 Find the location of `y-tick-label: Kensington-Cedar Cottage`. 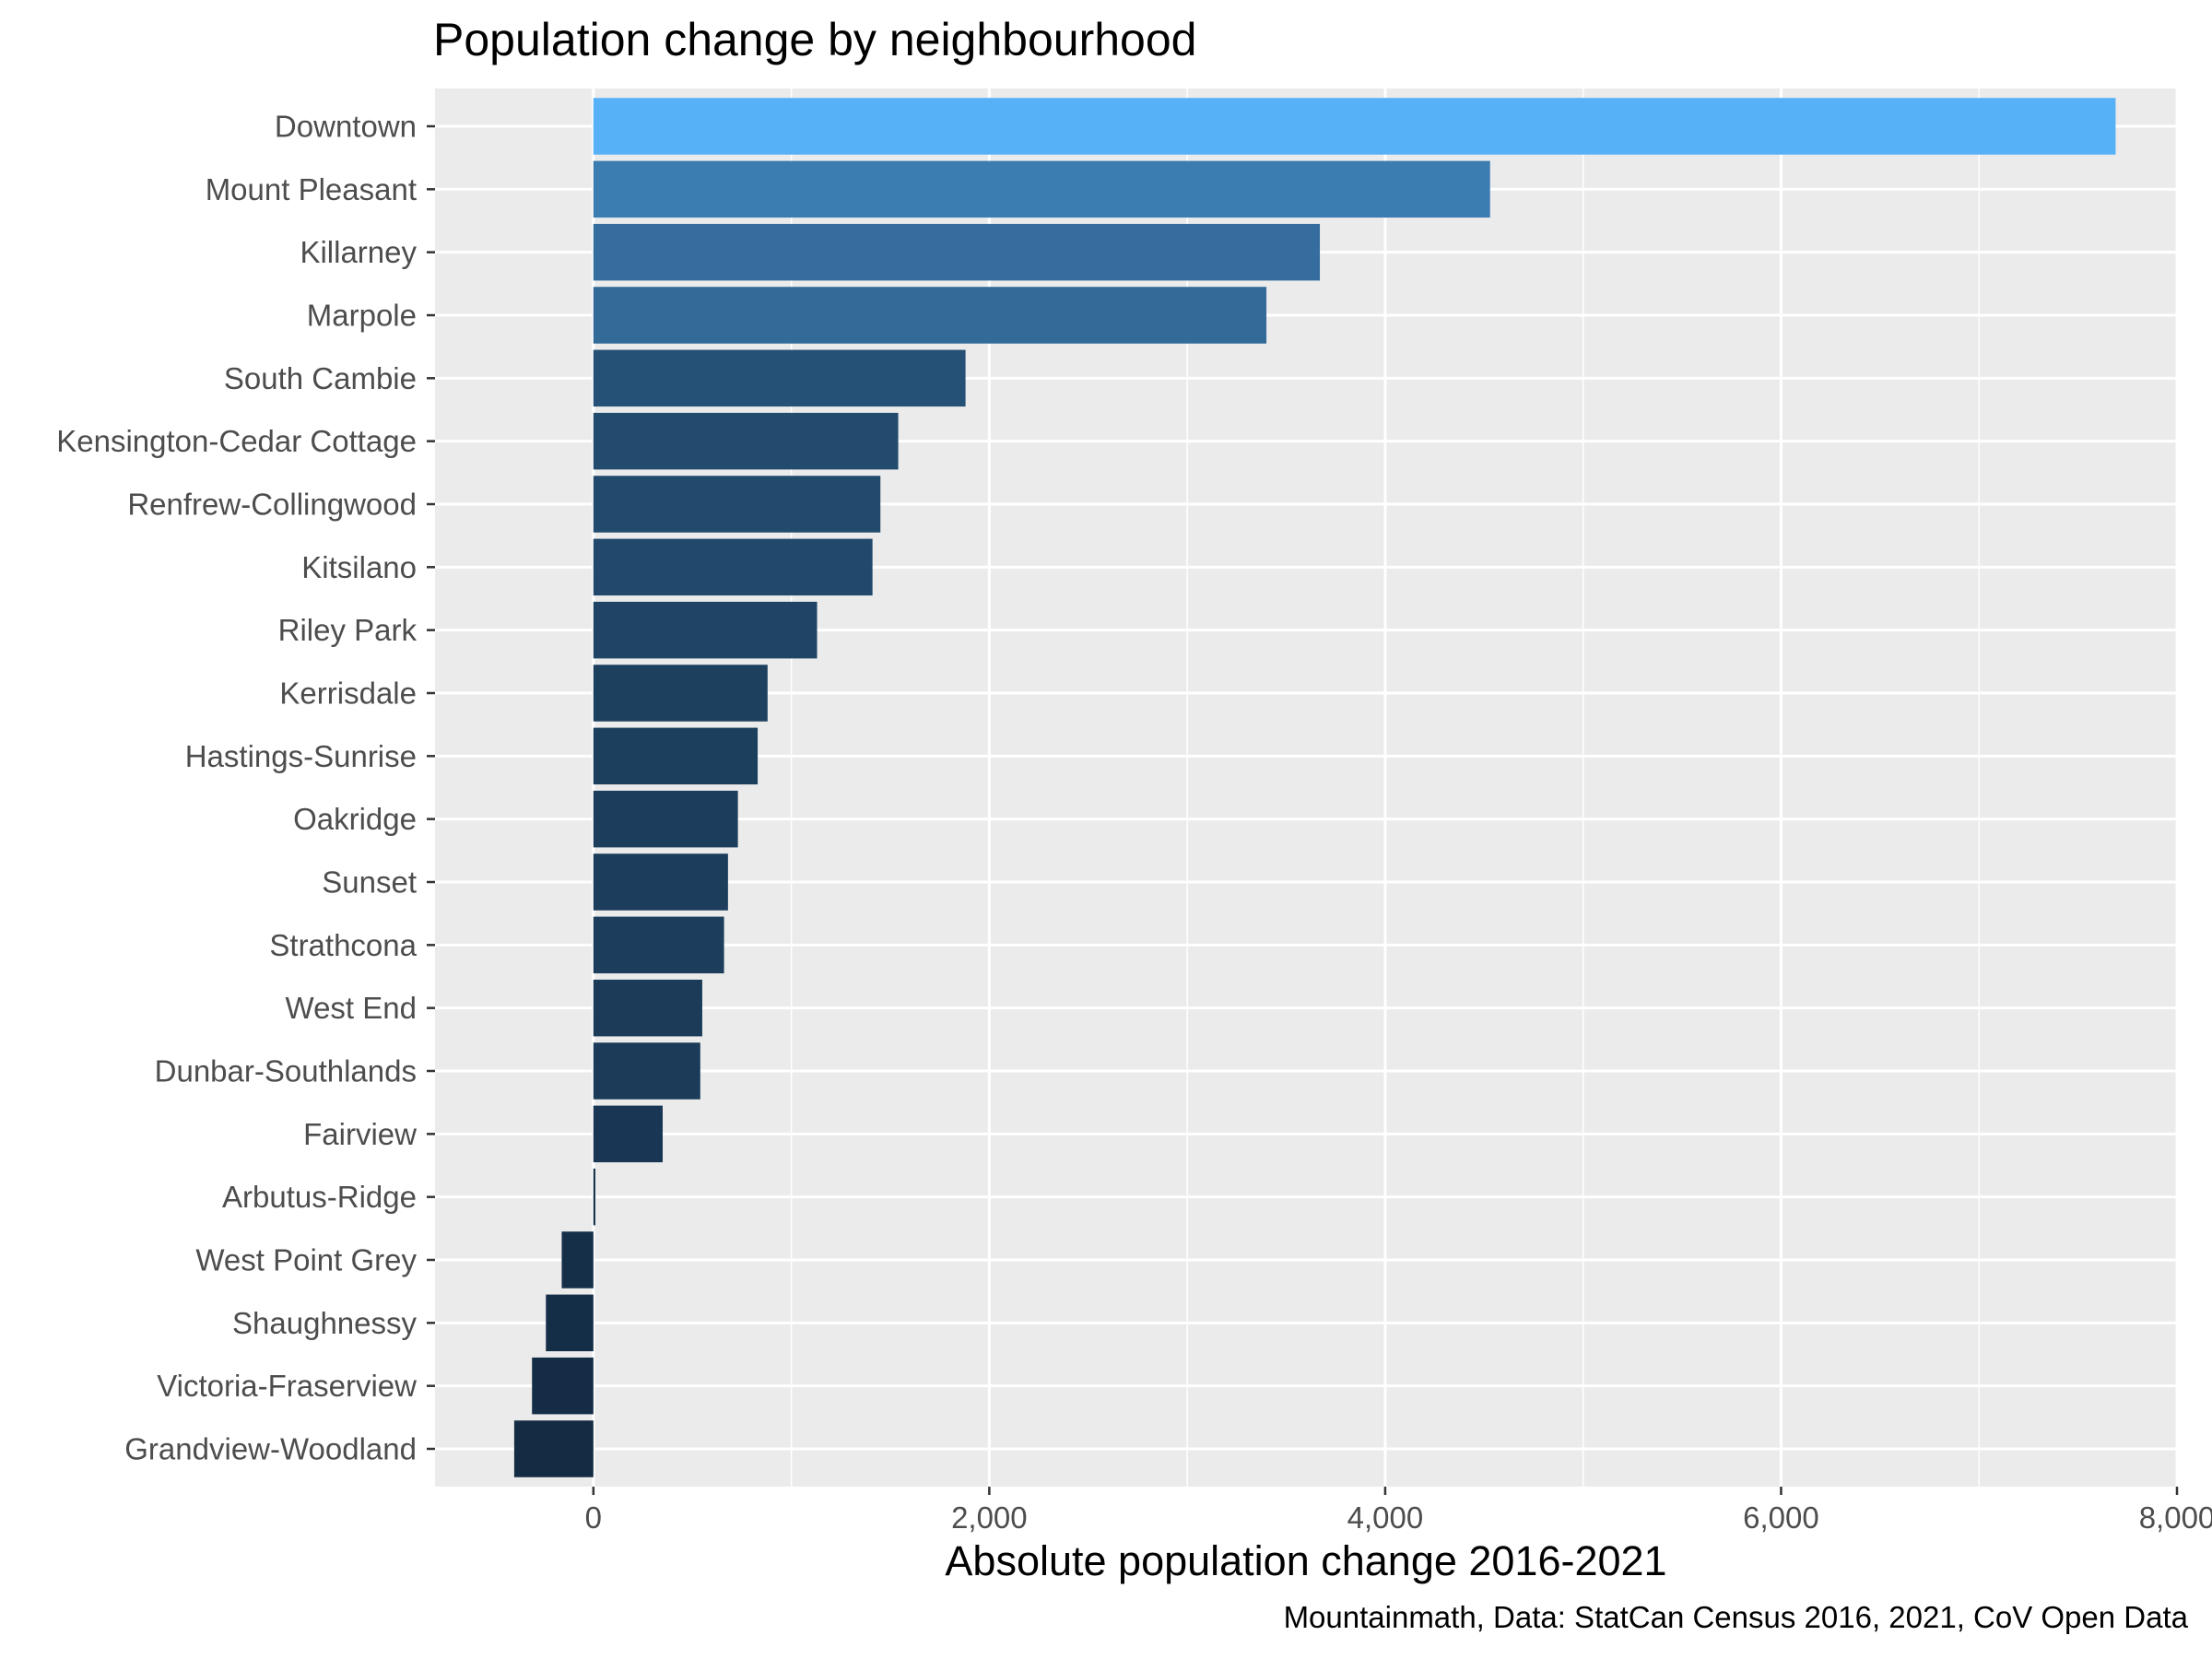

y-tick-label: Kensington-Cedar Cottage is located at coordinates (236, 441).